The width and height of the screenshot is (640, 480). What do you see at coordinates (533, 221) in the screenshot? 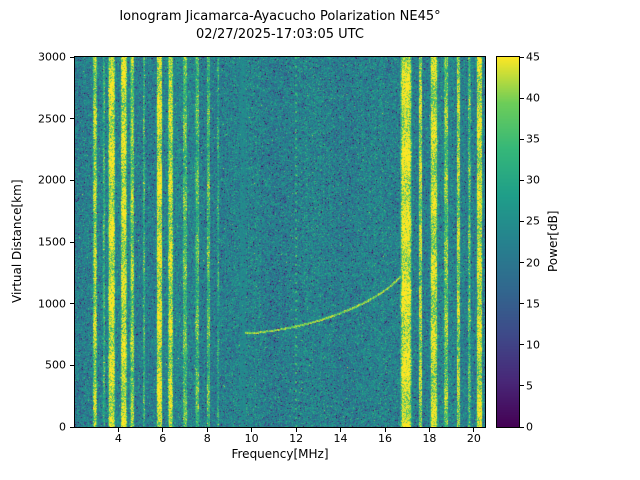
I see `colorbar-tick-label: 25` at bounding box center [533, 221].